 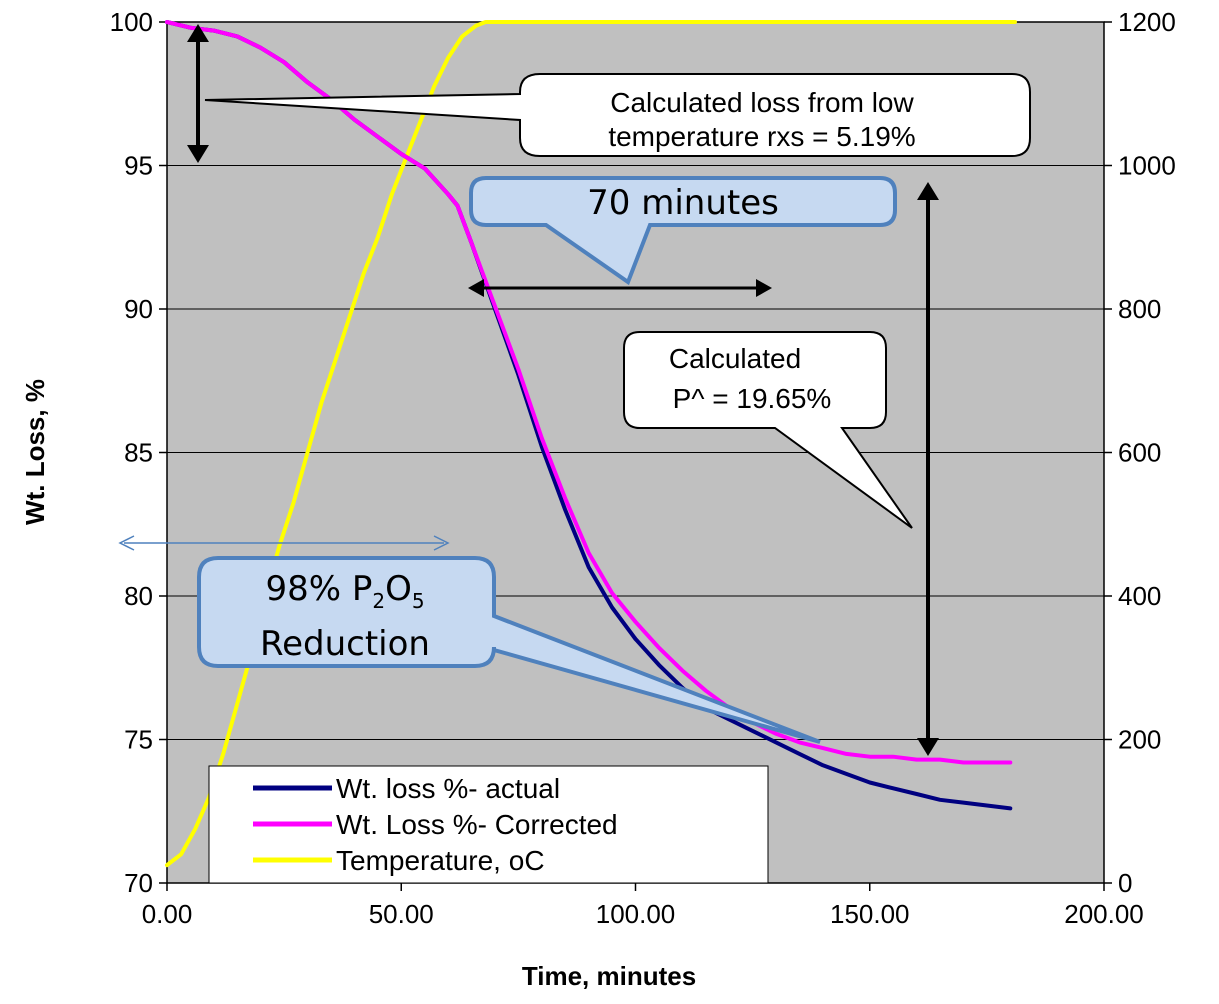 I want to click on legend-label: Temperature, oC, so click(x=440, y=860).